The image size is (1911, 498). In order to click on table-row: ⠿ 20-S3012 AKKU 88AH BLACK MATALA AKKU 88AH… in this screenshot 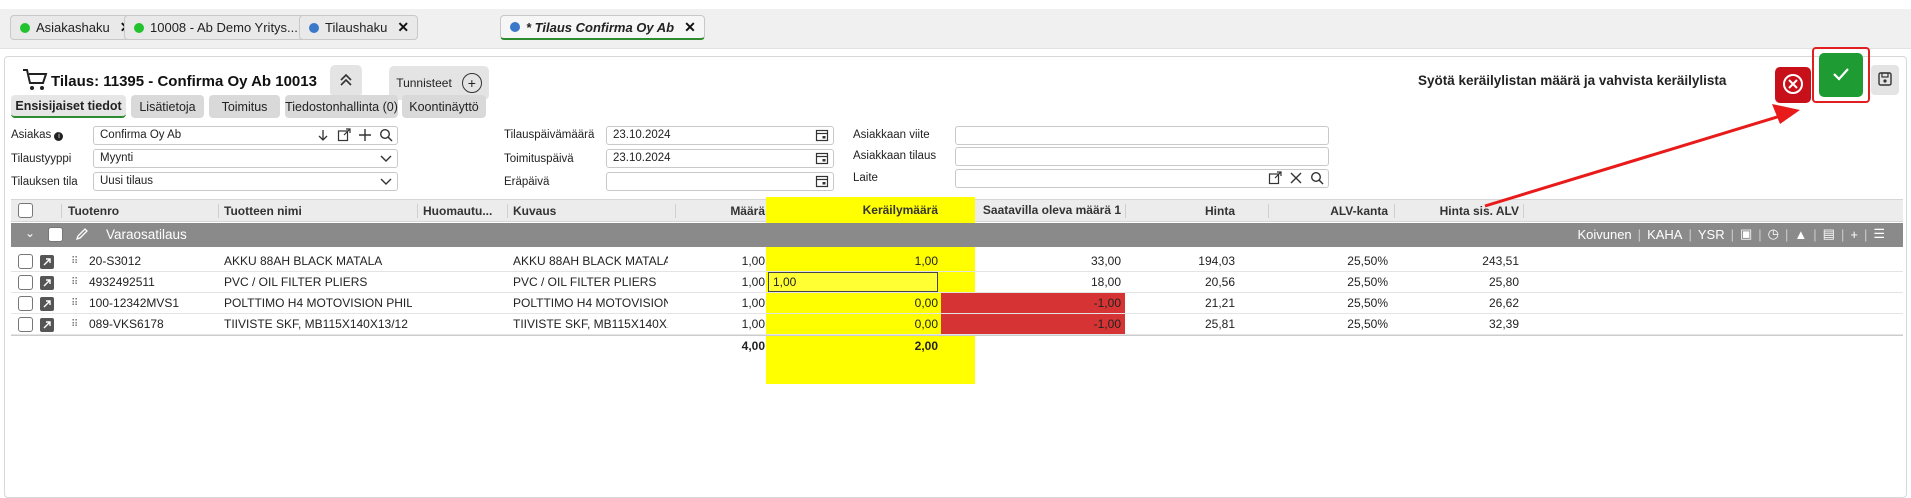, I will do `click(957, 261)`.